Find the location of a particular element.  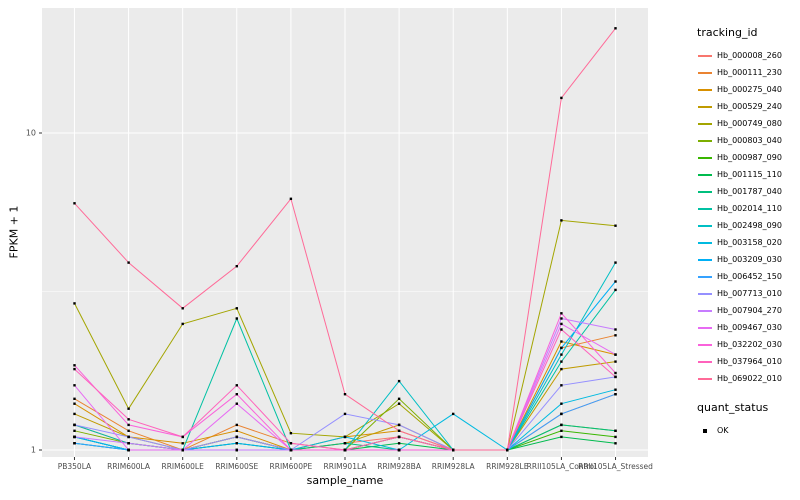

legend-item: Hb_002498_090 is located at coordinates (746, 225).